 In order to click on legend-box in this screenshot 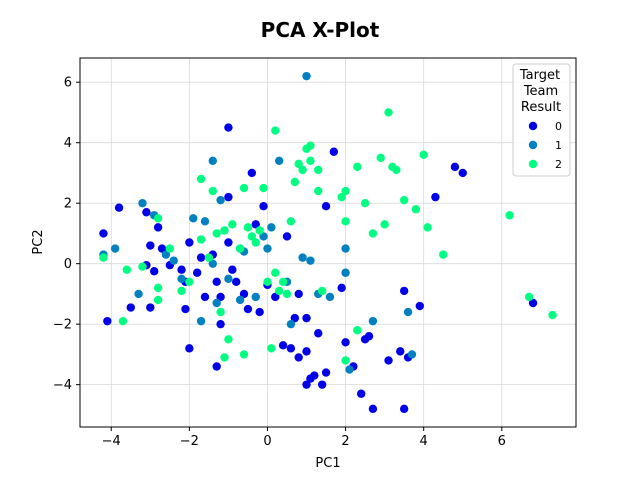, I will do `click(541, 120)`.